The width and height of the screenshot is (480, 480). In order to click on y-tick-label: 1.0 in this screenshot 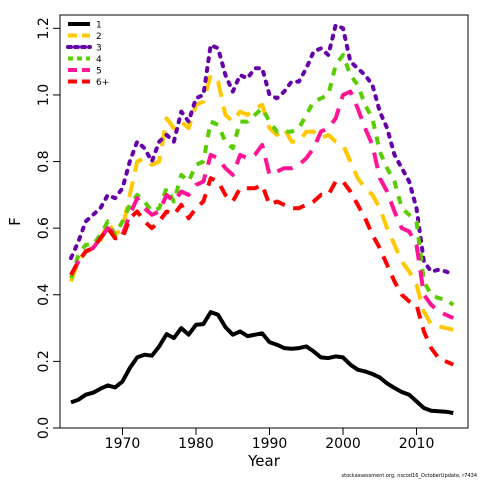, I will do `click(44, 95)`.